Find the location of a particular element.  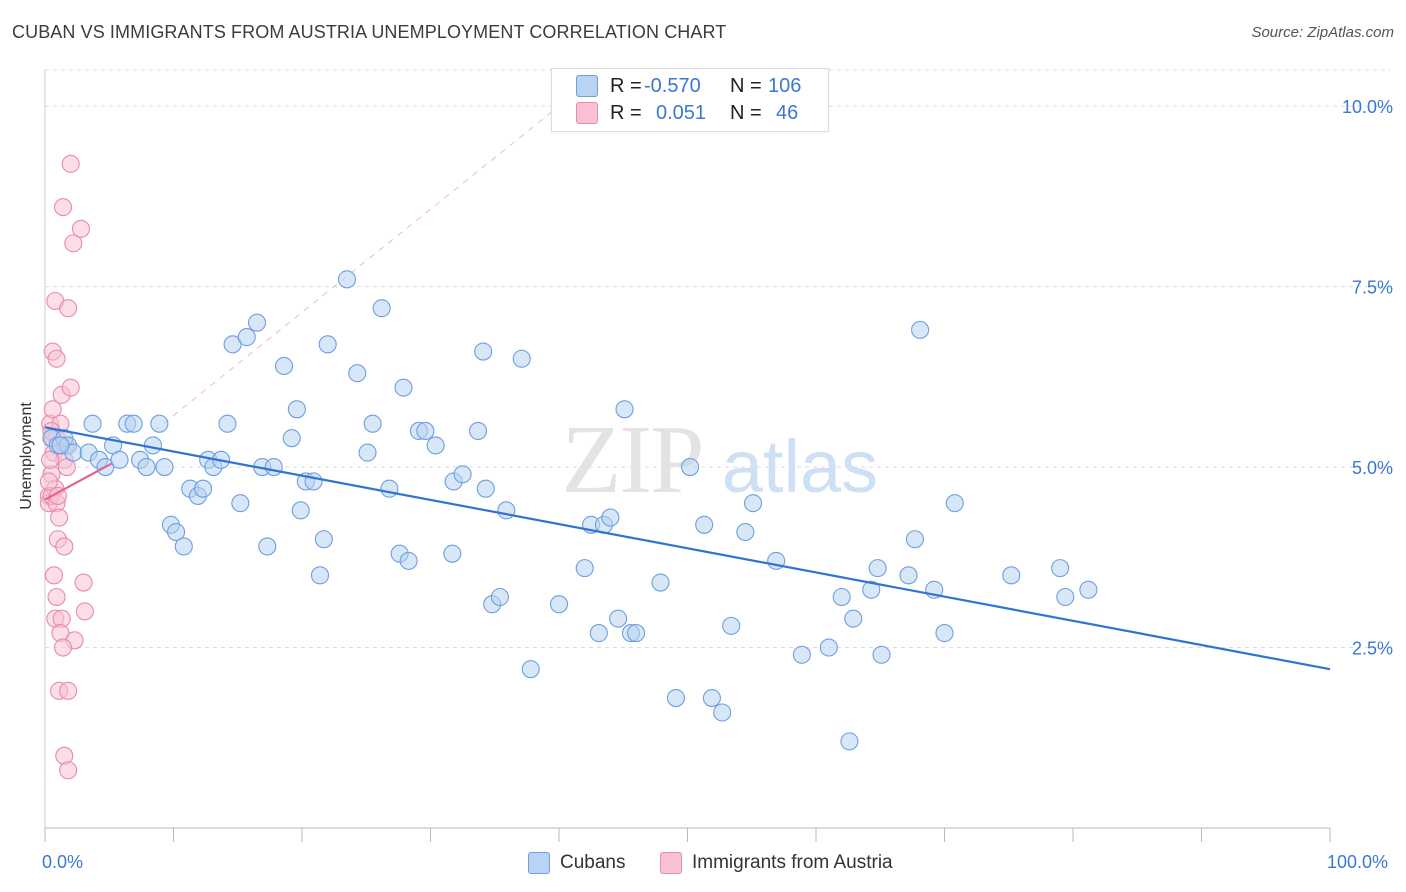

correlation-legend: R = -0.570 N = 106 R = 0.051 N = 46 is located at coordinates (690, 100).